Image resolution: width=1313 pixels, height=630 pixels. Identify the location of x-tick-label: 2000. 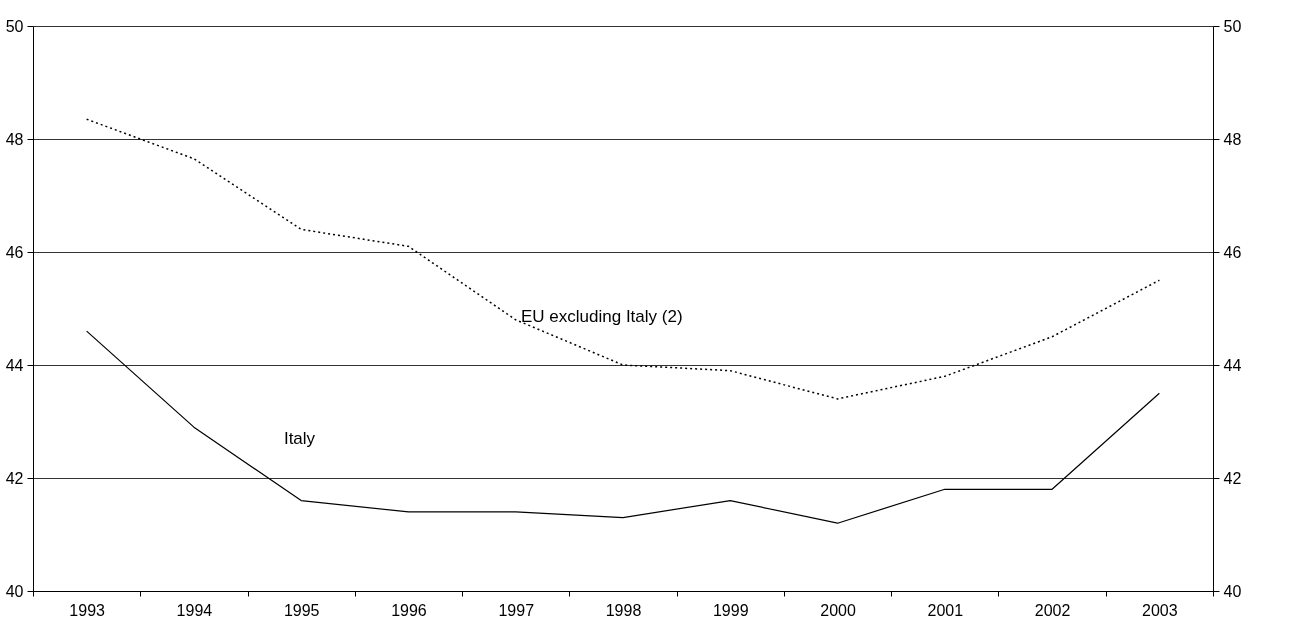
(838, 610).